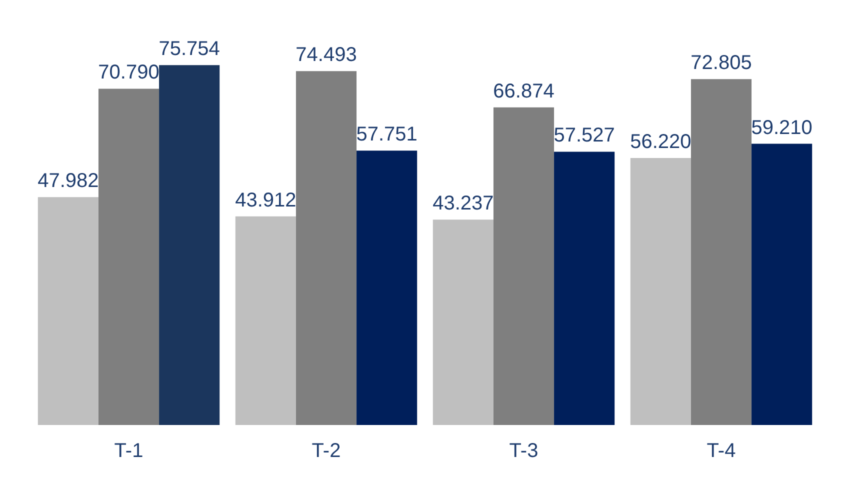 This screenshot has width=848, height=477. Describe the element at coordinates (523, 91) in the screenshot. I see `data-label: 66.874` at that location.